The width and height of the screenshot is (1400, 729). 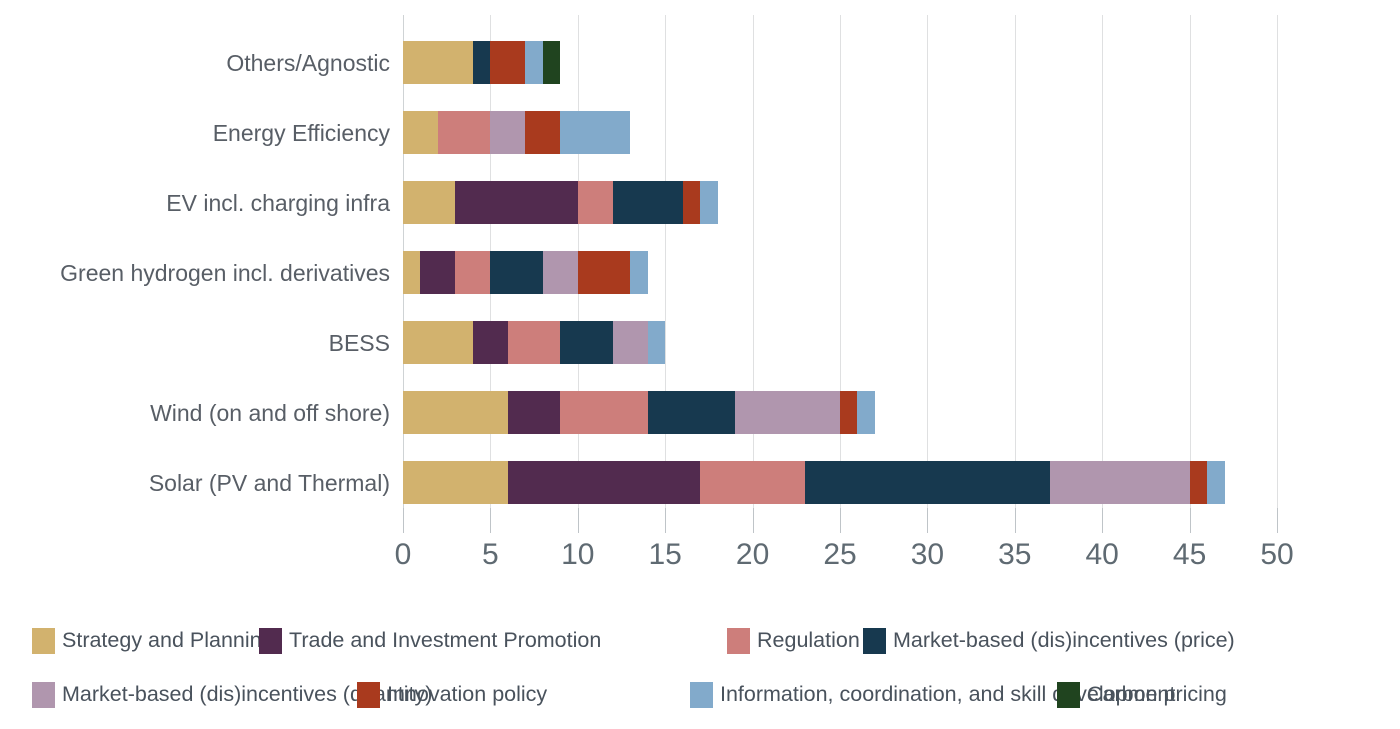 I want to click on x-tick-label-15: 15, so click(x=665, y=554).